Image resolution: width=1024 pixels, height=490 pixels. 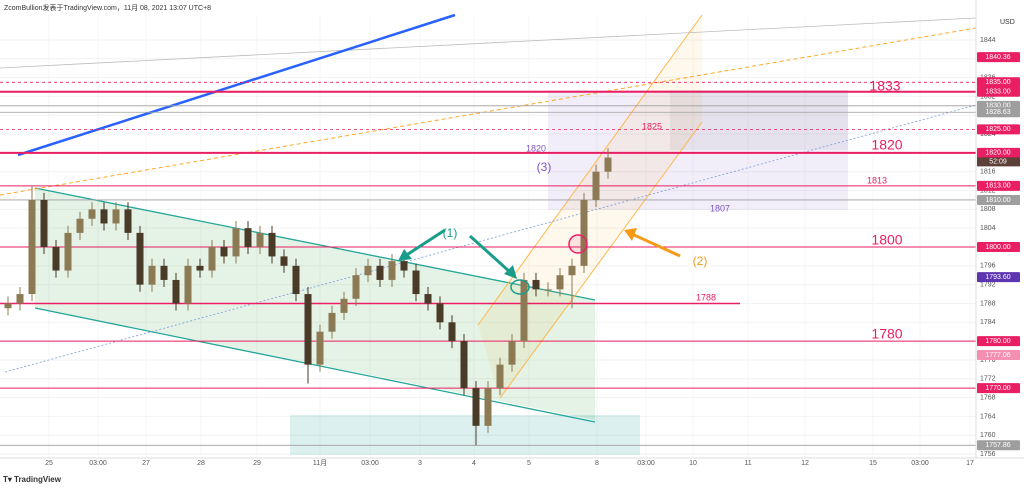 I want to click on countdown: 52:09, so click(x=998, y=162).